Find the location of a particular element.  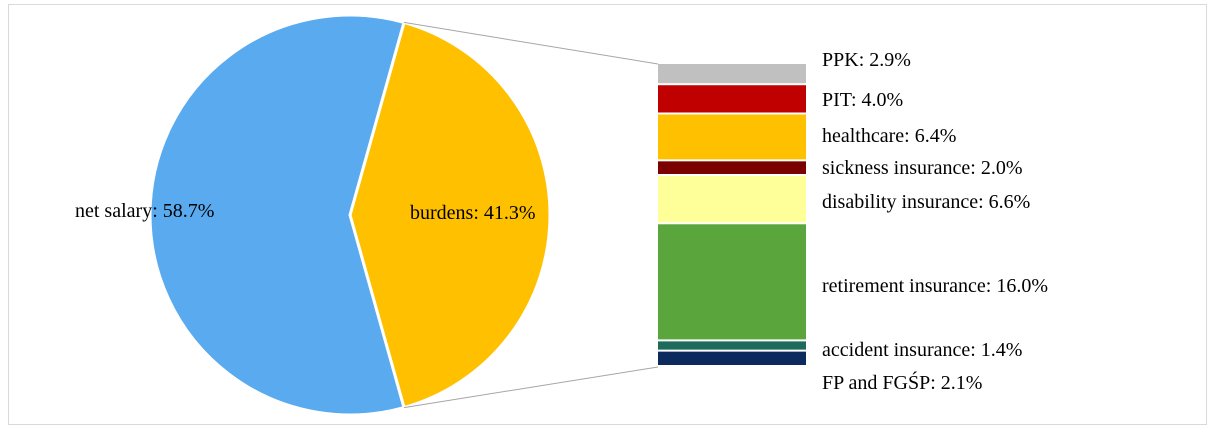

bar-segment-sickness-insurance is located at coordinates (732, 167).